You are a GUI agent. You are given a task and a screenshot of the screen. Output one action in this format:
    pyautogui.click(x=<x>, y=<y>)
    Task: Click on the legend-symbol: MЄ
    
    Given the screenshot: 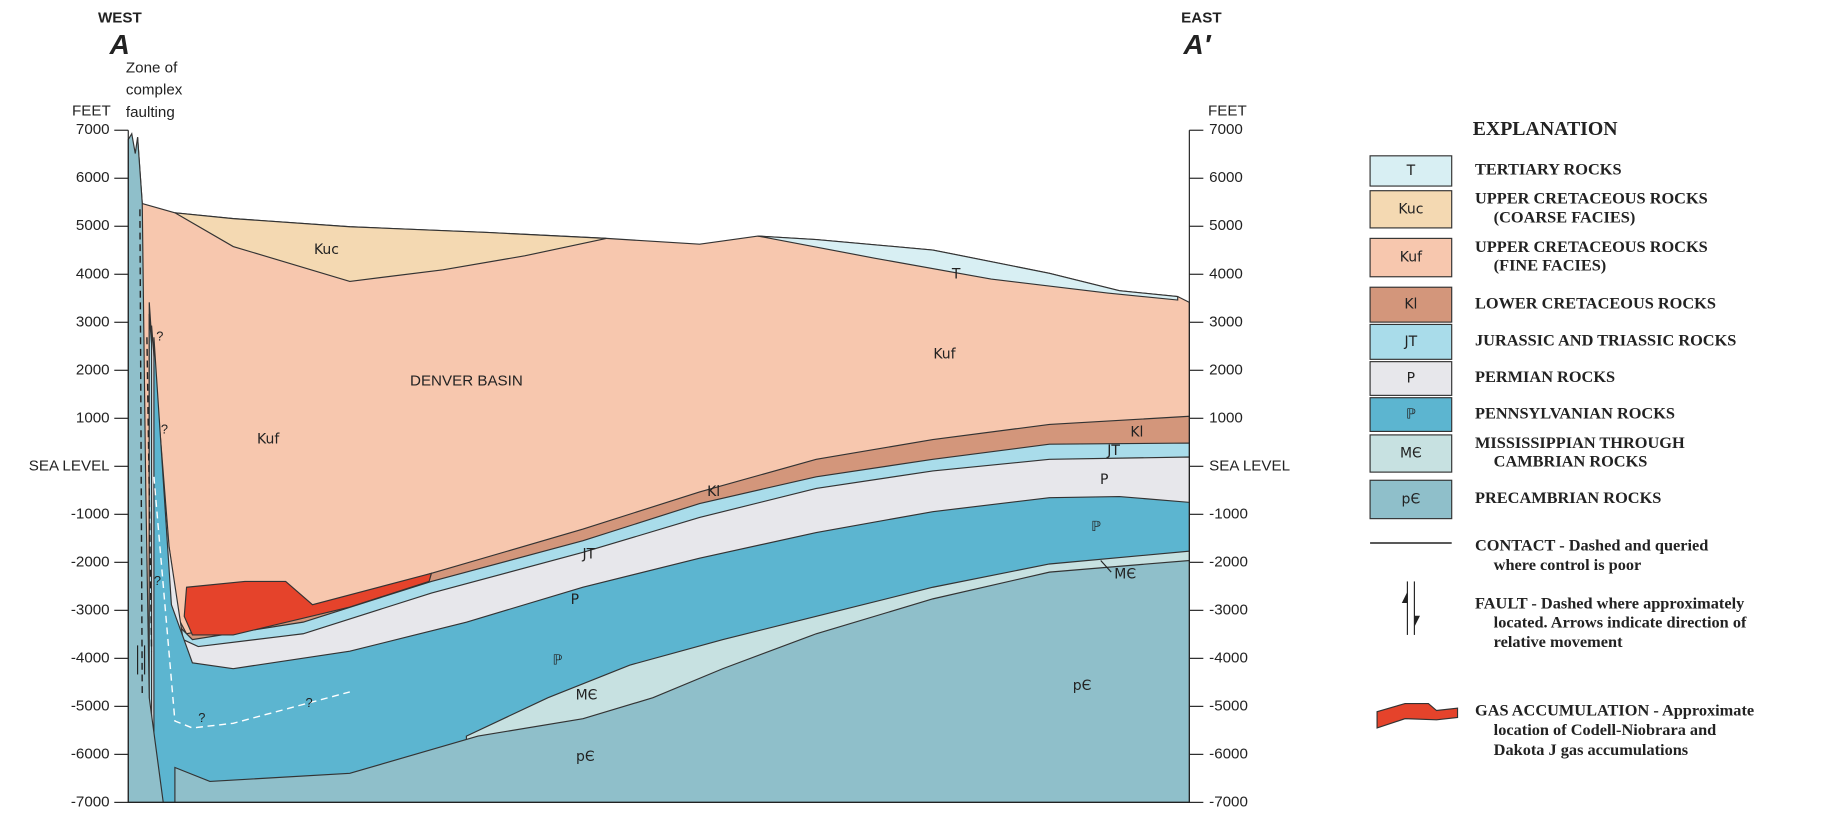 What is the action you would take?
    pyautogui.click(x=1411, y=454)
    